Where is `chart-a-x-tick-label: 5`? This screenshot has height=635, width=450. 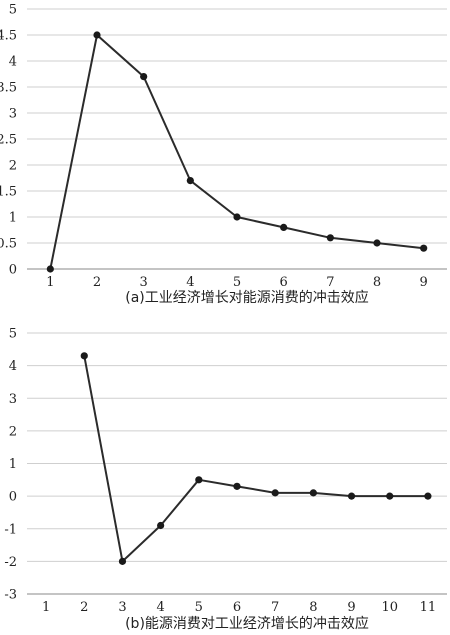
chart-a-x-tick-label: 5 is located at coordinates (237, 282).